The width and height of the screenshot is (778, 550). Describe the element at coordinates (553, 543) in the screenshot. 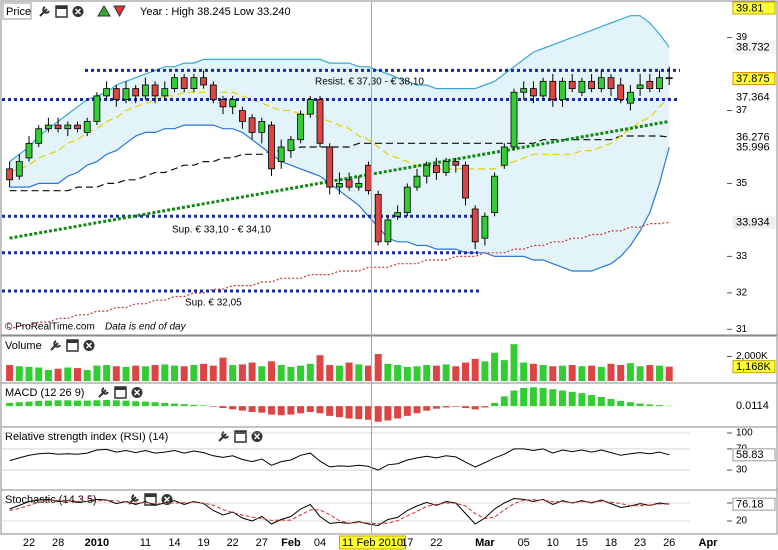

I see `x-tick-label: 10` at that location.